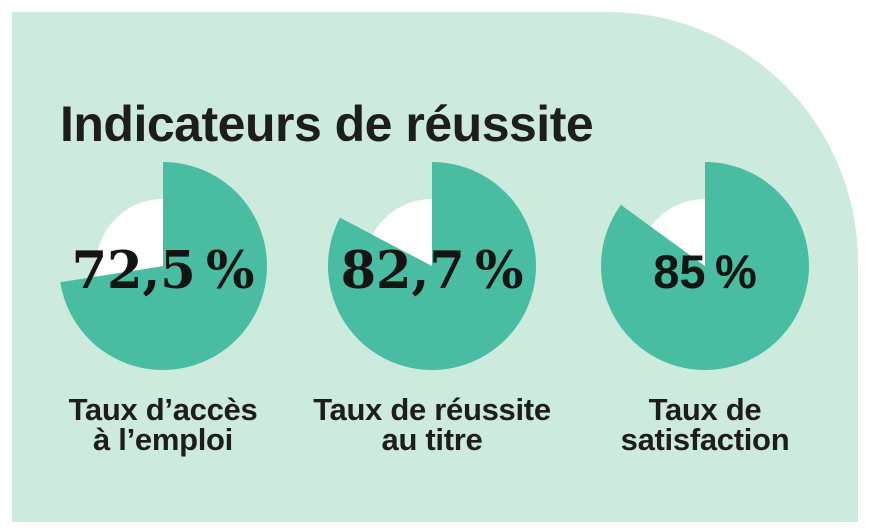 The width and height of the screenshot is (870, 531). I want to click on pie-value: 72,5 %, so click(163, 271).